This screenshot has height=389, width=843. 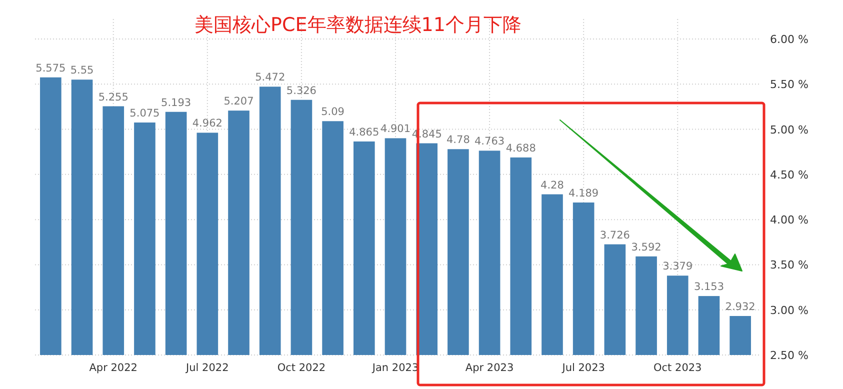 What do you see at coordinates (301, 90) in the screenshot?
I see `data-label: 5.326` at bounding box center [301, 90].